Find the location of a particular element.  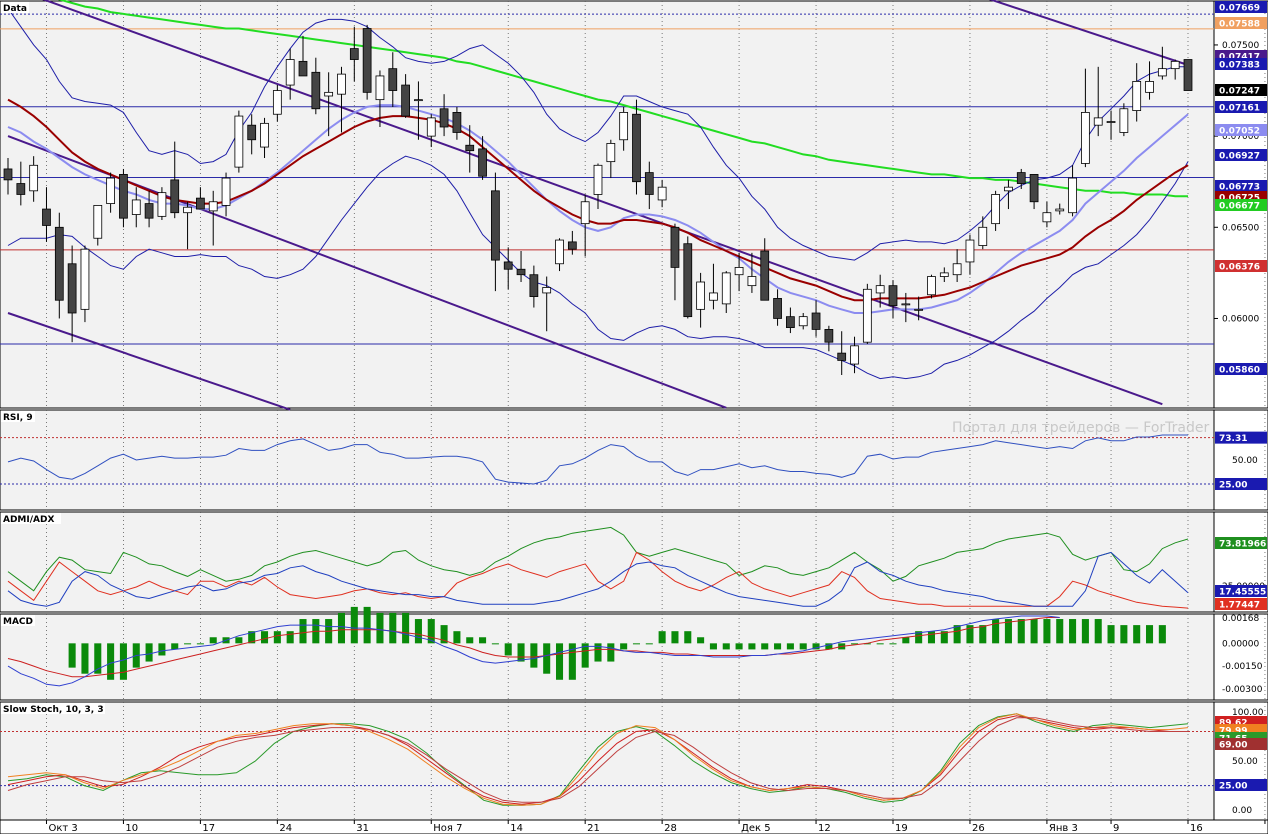

price-badge-10-bg is located at coordinates (1241, 205).